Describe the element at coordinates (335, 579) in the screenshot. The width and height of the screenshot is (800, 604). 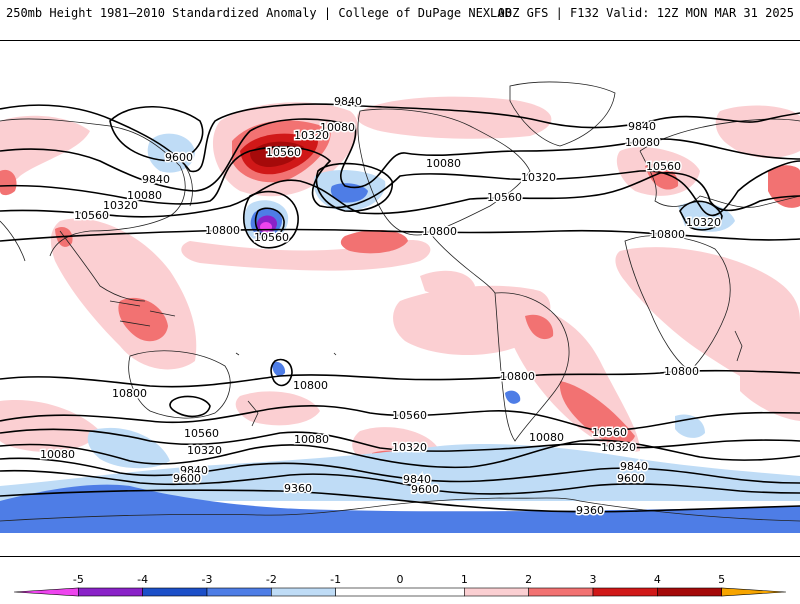
I see `colorbar-tick-label: -1` at that location.